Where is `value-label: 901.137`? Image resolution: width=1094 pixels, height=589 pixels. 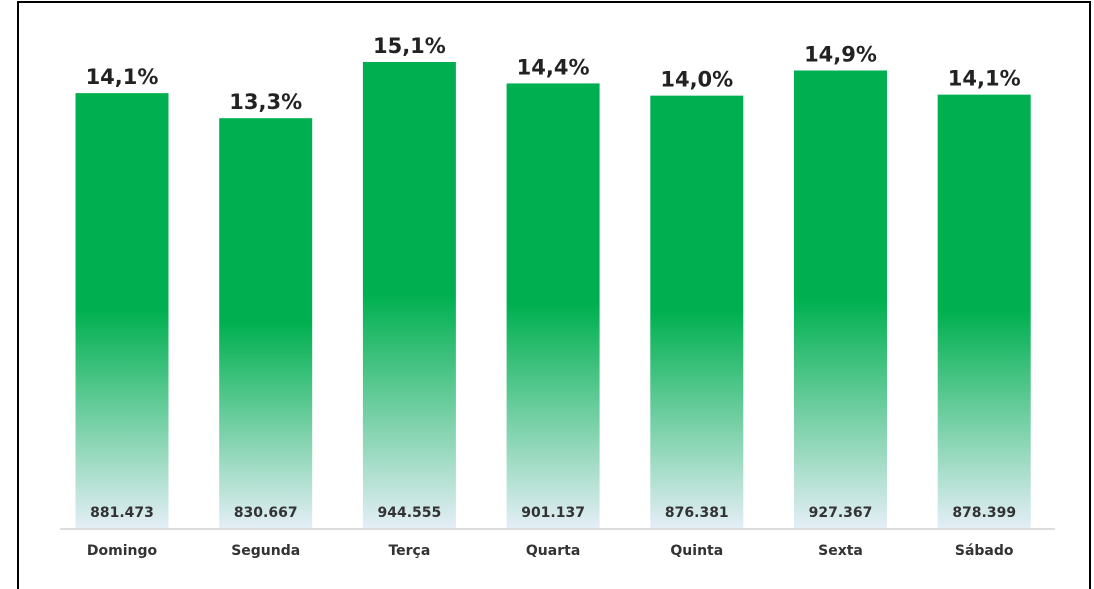
value-label: 901.137 is located at coordinates (553, 513).